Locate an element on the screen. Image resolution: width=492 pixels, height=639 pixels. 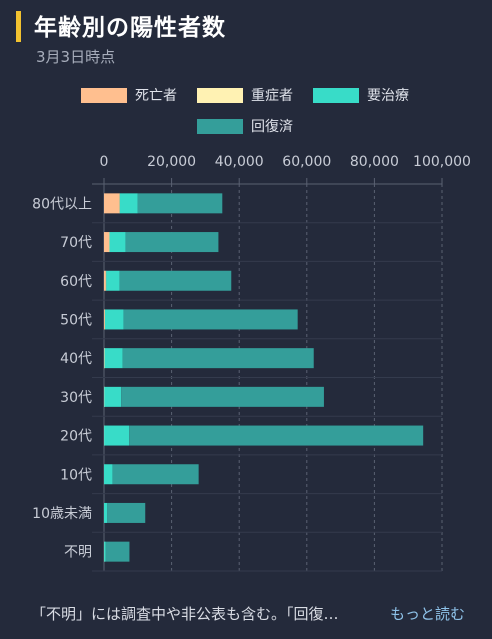
x-tick-label: 0 is located at coordinates (104, 162).